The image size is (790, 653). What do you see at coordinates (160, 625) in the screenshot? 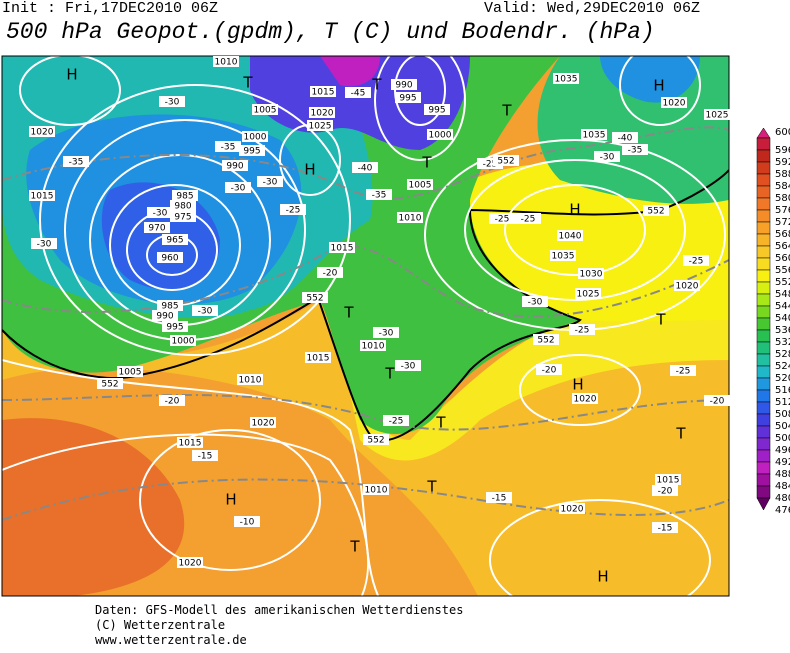
I see `footer-line: (C) Wetterzentrale` at bounding box center [160, 625].